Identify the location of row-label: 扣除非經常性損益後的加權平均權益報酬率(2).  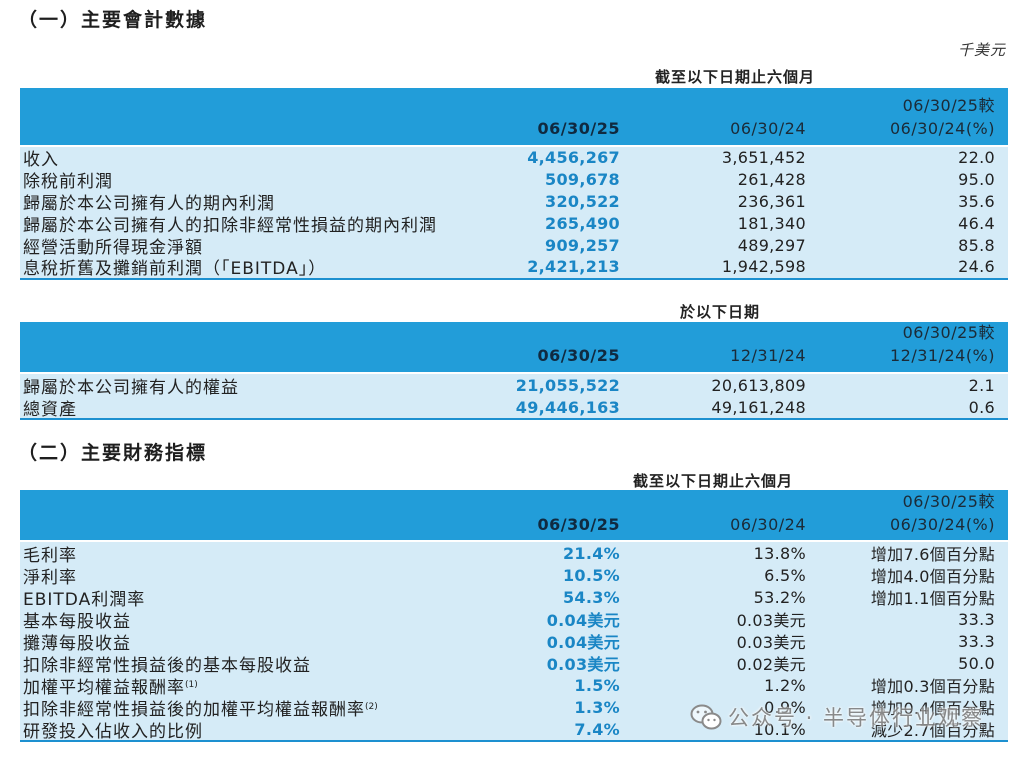
(255, 707).